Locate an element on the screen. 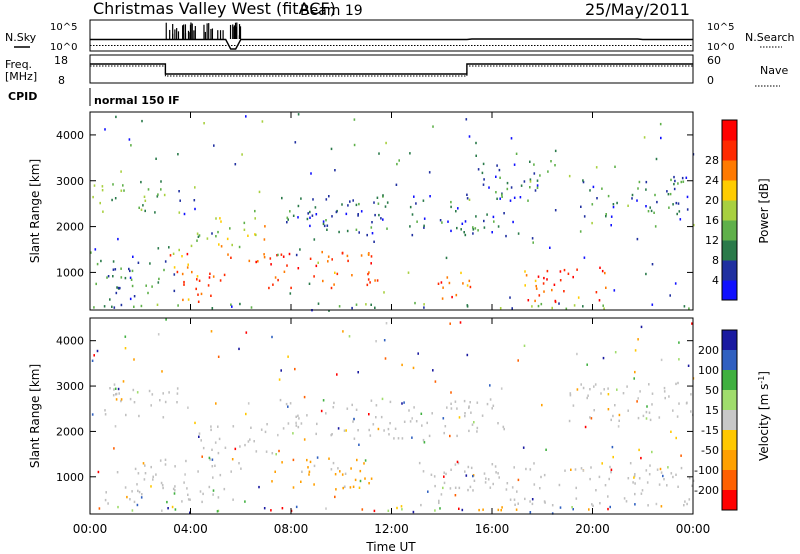 The image size is (800, 554). y-tick-label: 1000 is located at coordinates (70, 272).